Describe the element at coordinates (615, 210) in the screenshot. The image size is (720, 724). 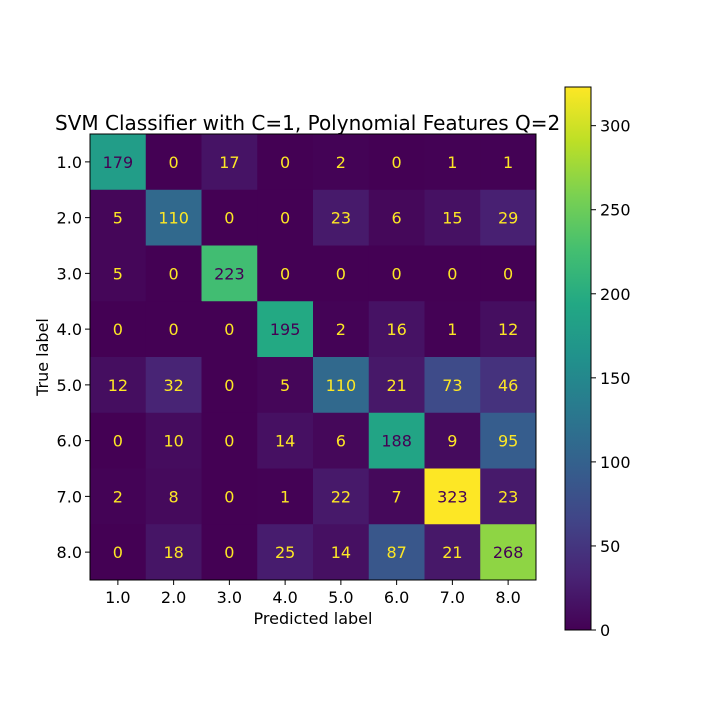
I see `colorbar-tick-label: 250` at that location.